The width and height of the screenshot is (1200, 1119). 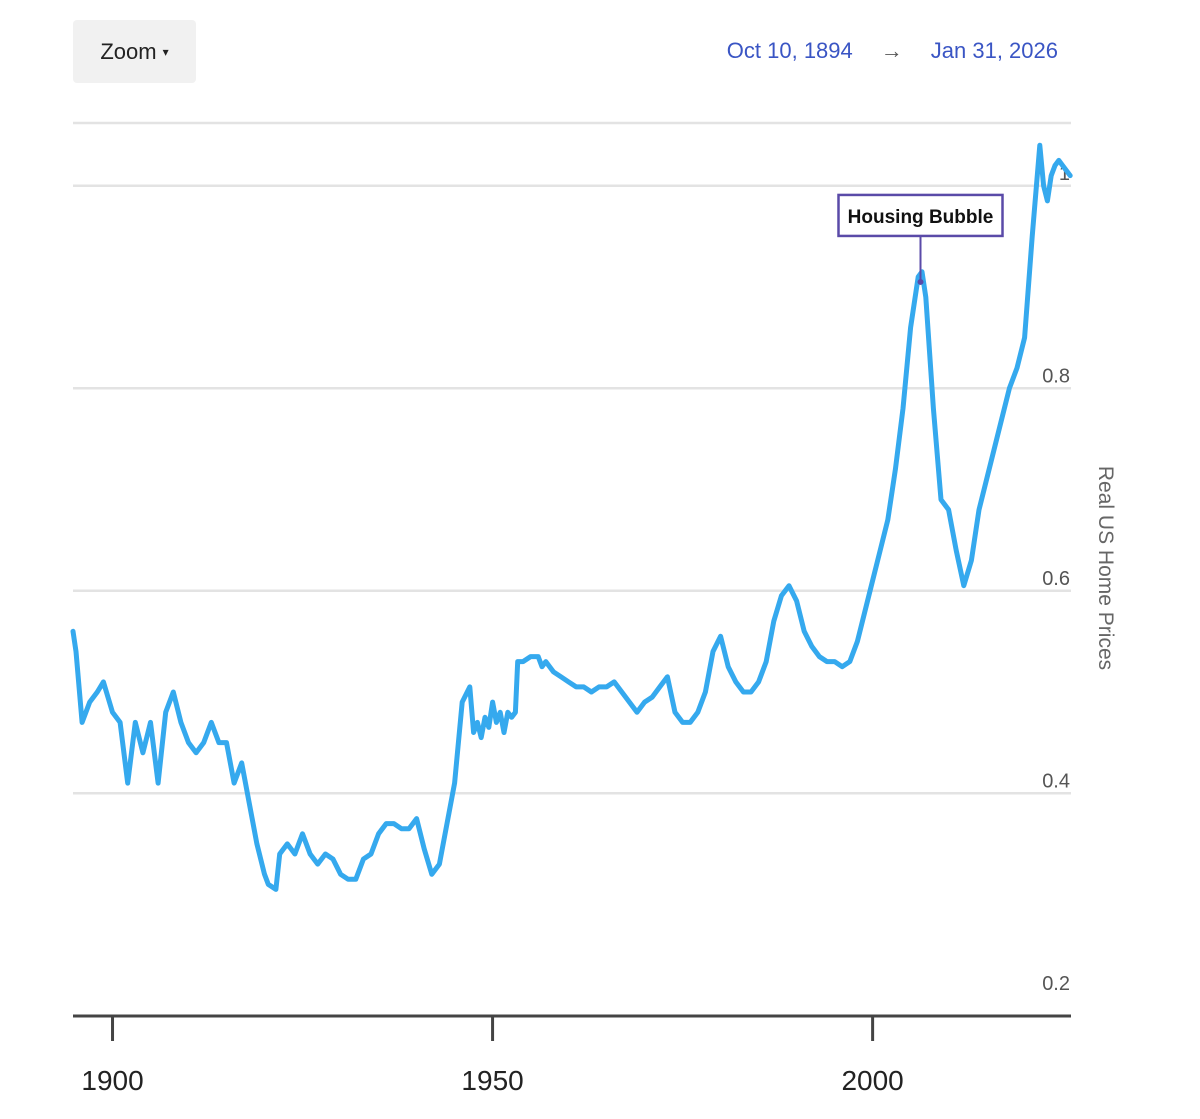 I want to click on arrow-right-icon: →, so click(x=891, y=50).